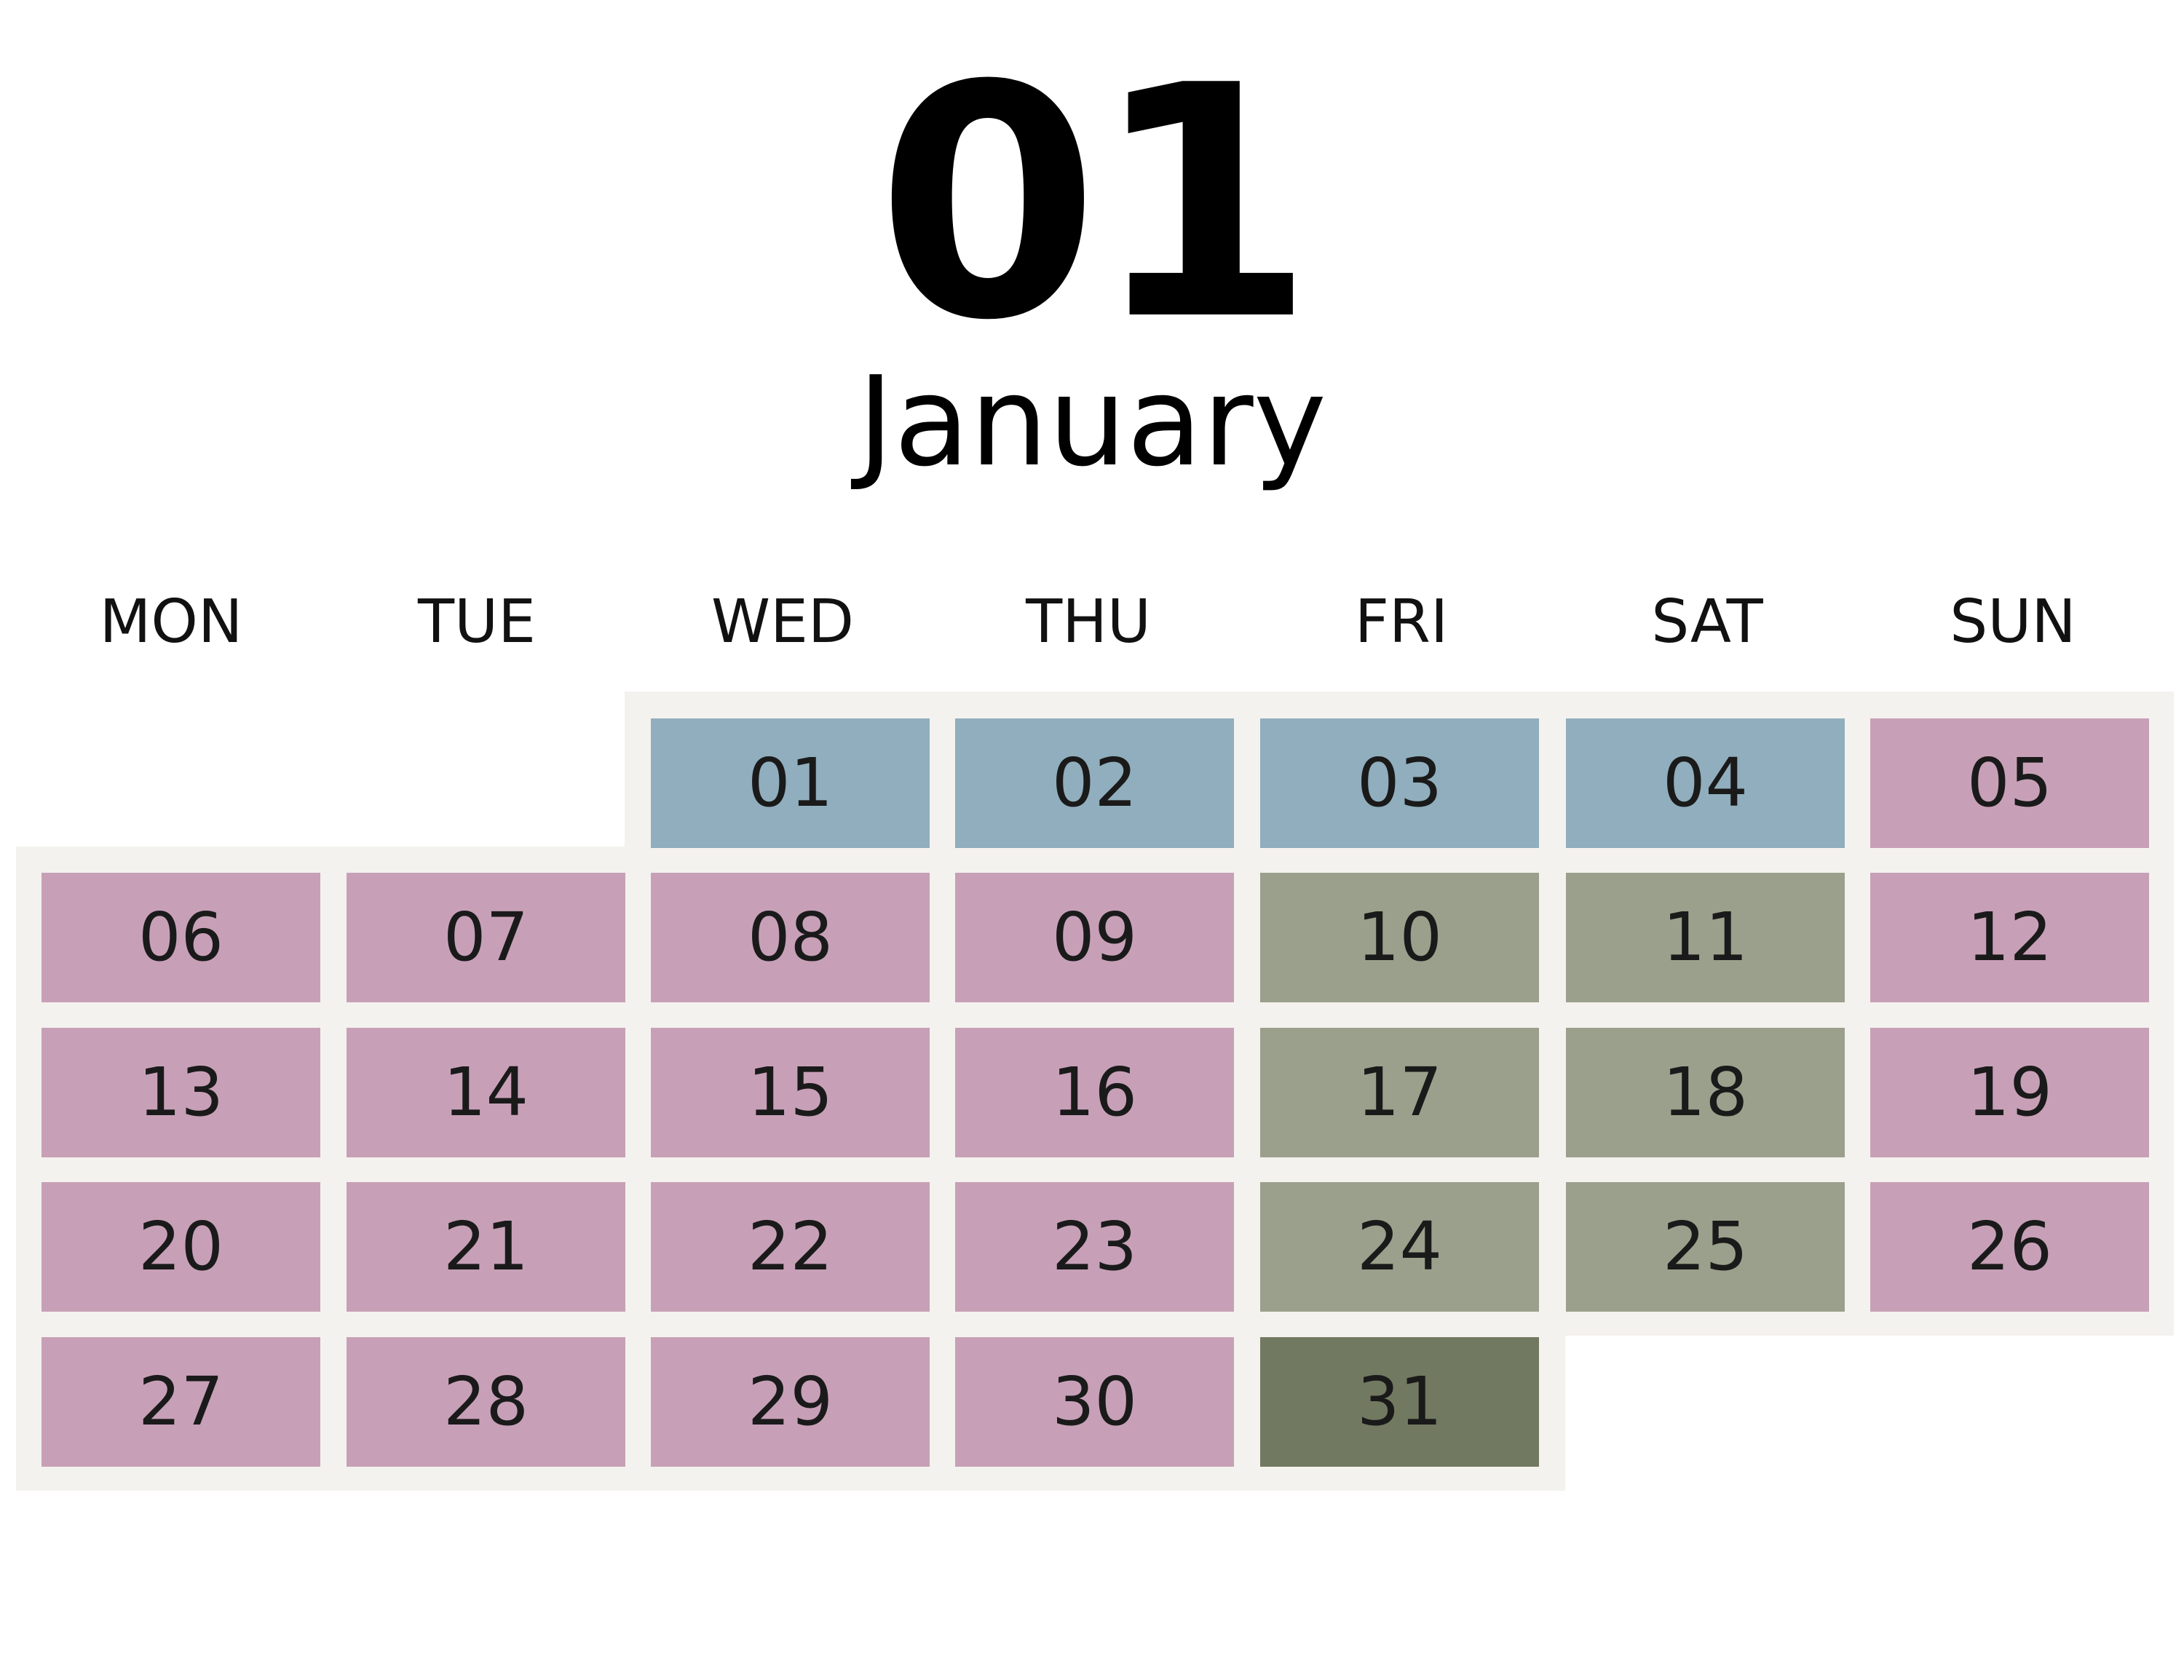 The image size is (2184, 1680). I want to click on day-cell-02: 02, so click(1094, 783).